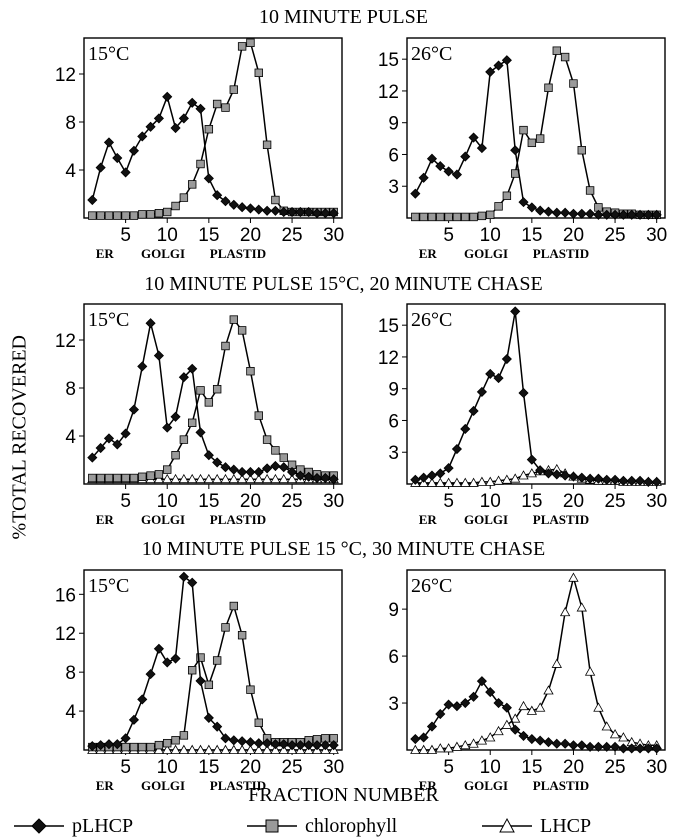 The height and width of the screenshot is (840, 687). What do you see at coordinates (108, 586) in the screenshot?
I see `panel-temperature-label: 15°C` at bounding box center [108, 586].